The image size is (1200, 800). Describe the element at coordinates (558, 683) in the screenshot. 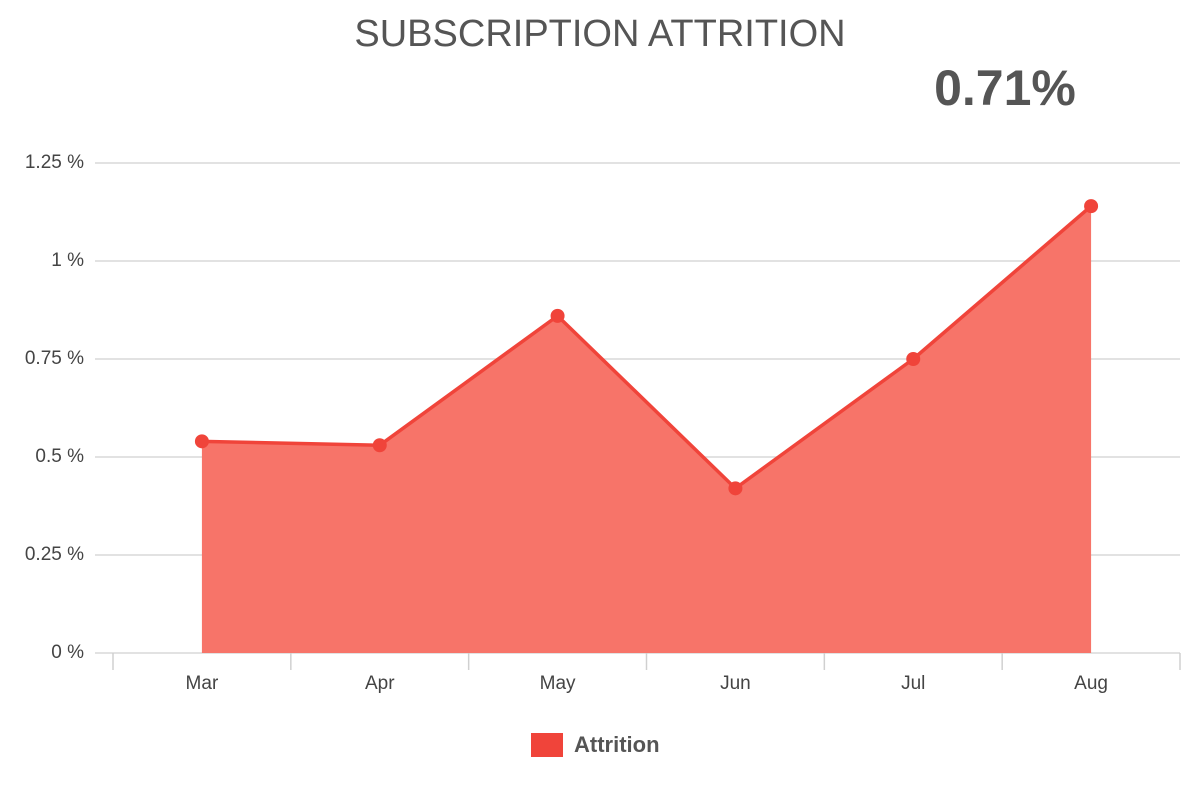

I see `x-tick-label: May` at that location.